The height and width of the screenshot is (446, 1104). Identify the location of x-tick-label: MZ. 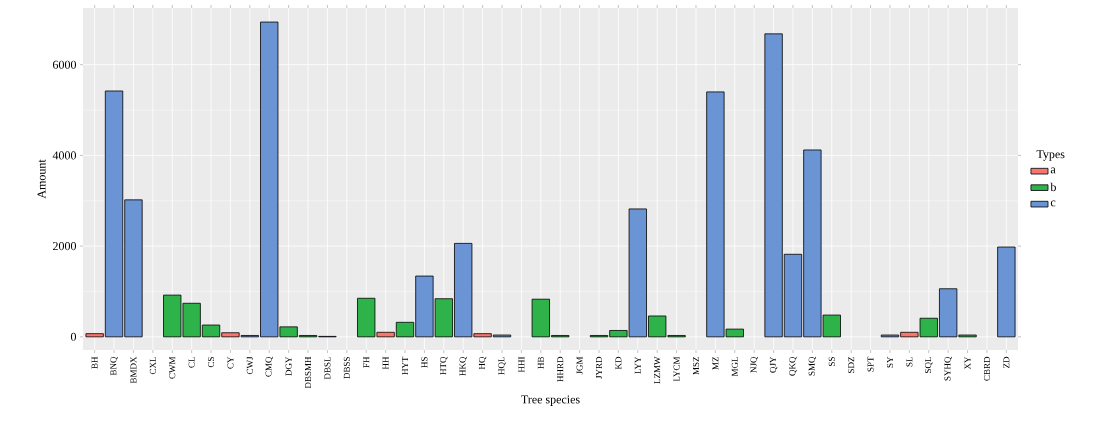
(715, 363).